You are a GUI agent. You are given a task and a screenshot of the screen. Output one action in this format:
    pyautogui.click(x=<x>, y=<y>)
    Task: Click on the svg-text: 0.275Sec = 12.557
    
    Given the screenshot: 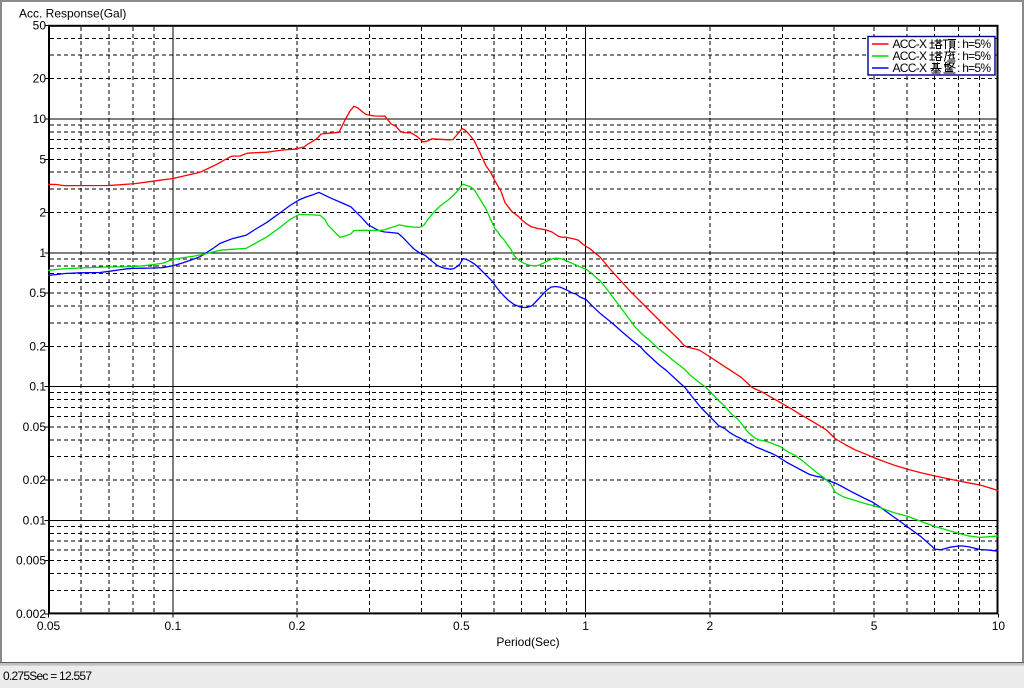 What is the action you would take?
    pyautogui.click(x=47, y=676)
    